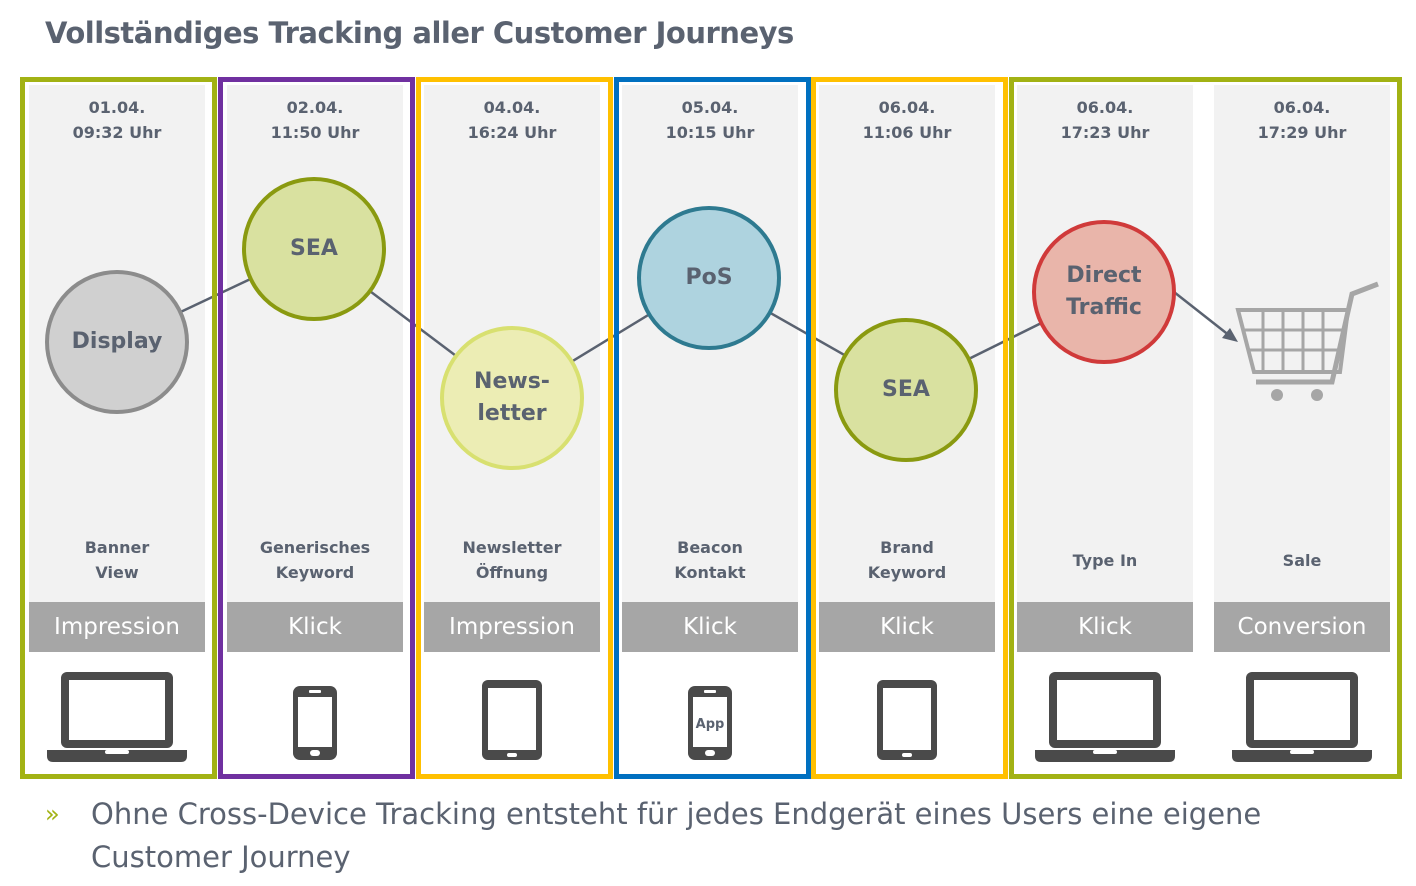  What do you see at coordinates (512, 132) in the screenshot?
I see `time: 16:24 Uhr` at bounding box center [512, 132].